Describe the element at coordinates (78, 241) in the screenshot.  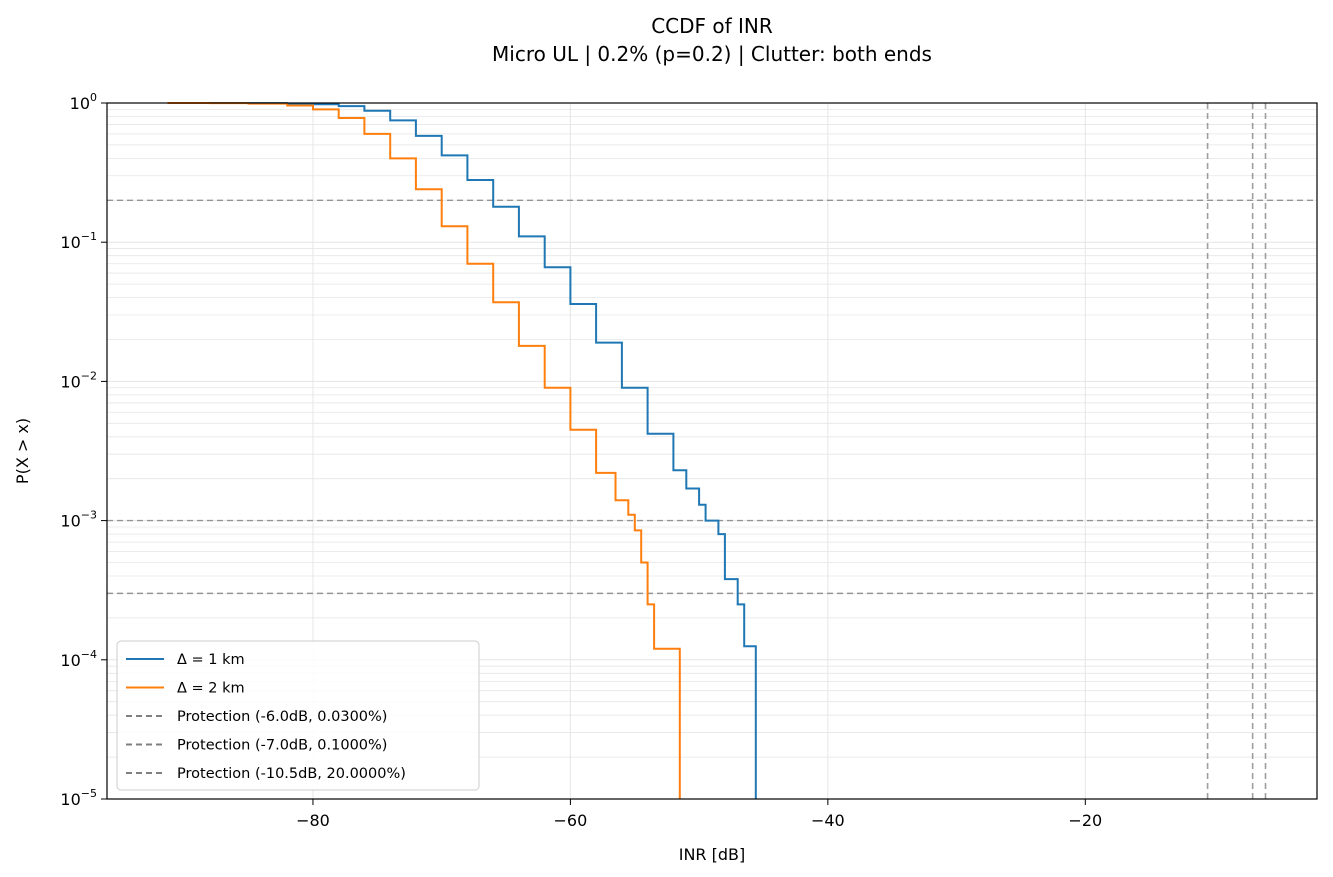
I see `y-tick-label: 10⁻¹` at that location.